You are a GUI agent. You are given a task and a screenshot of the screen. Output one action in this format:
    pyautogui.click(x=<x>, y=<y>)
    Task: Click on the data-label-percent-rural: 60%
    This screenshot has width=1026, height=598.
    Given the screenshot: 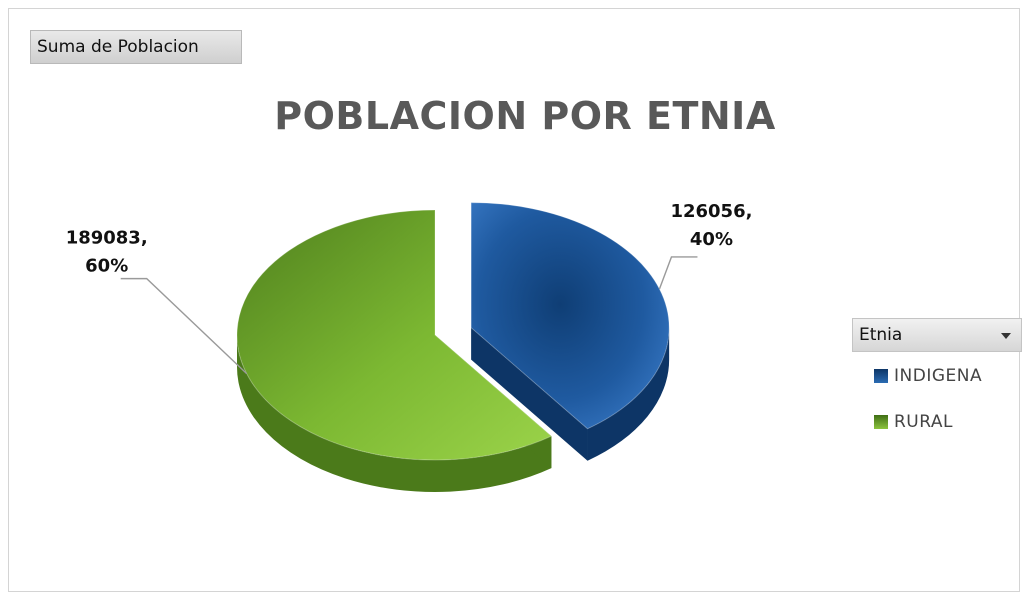 What is the action you would take?
    pyautogui.click(x=106, y=266)
    